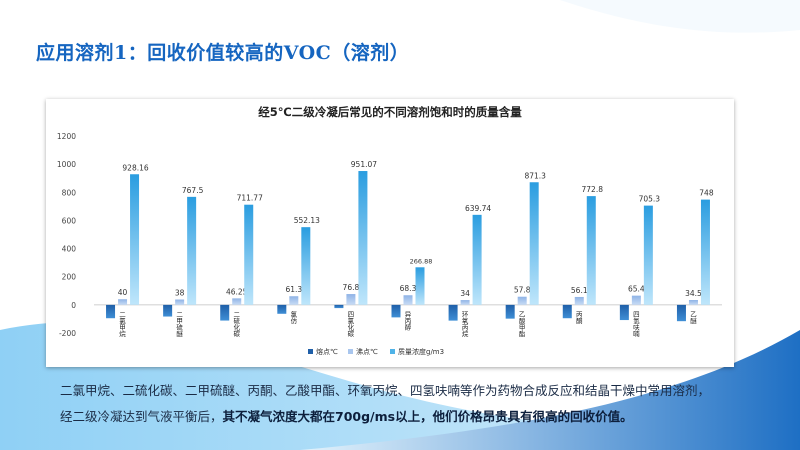  I want to click on data-label: 68.3, so click(408, 288).